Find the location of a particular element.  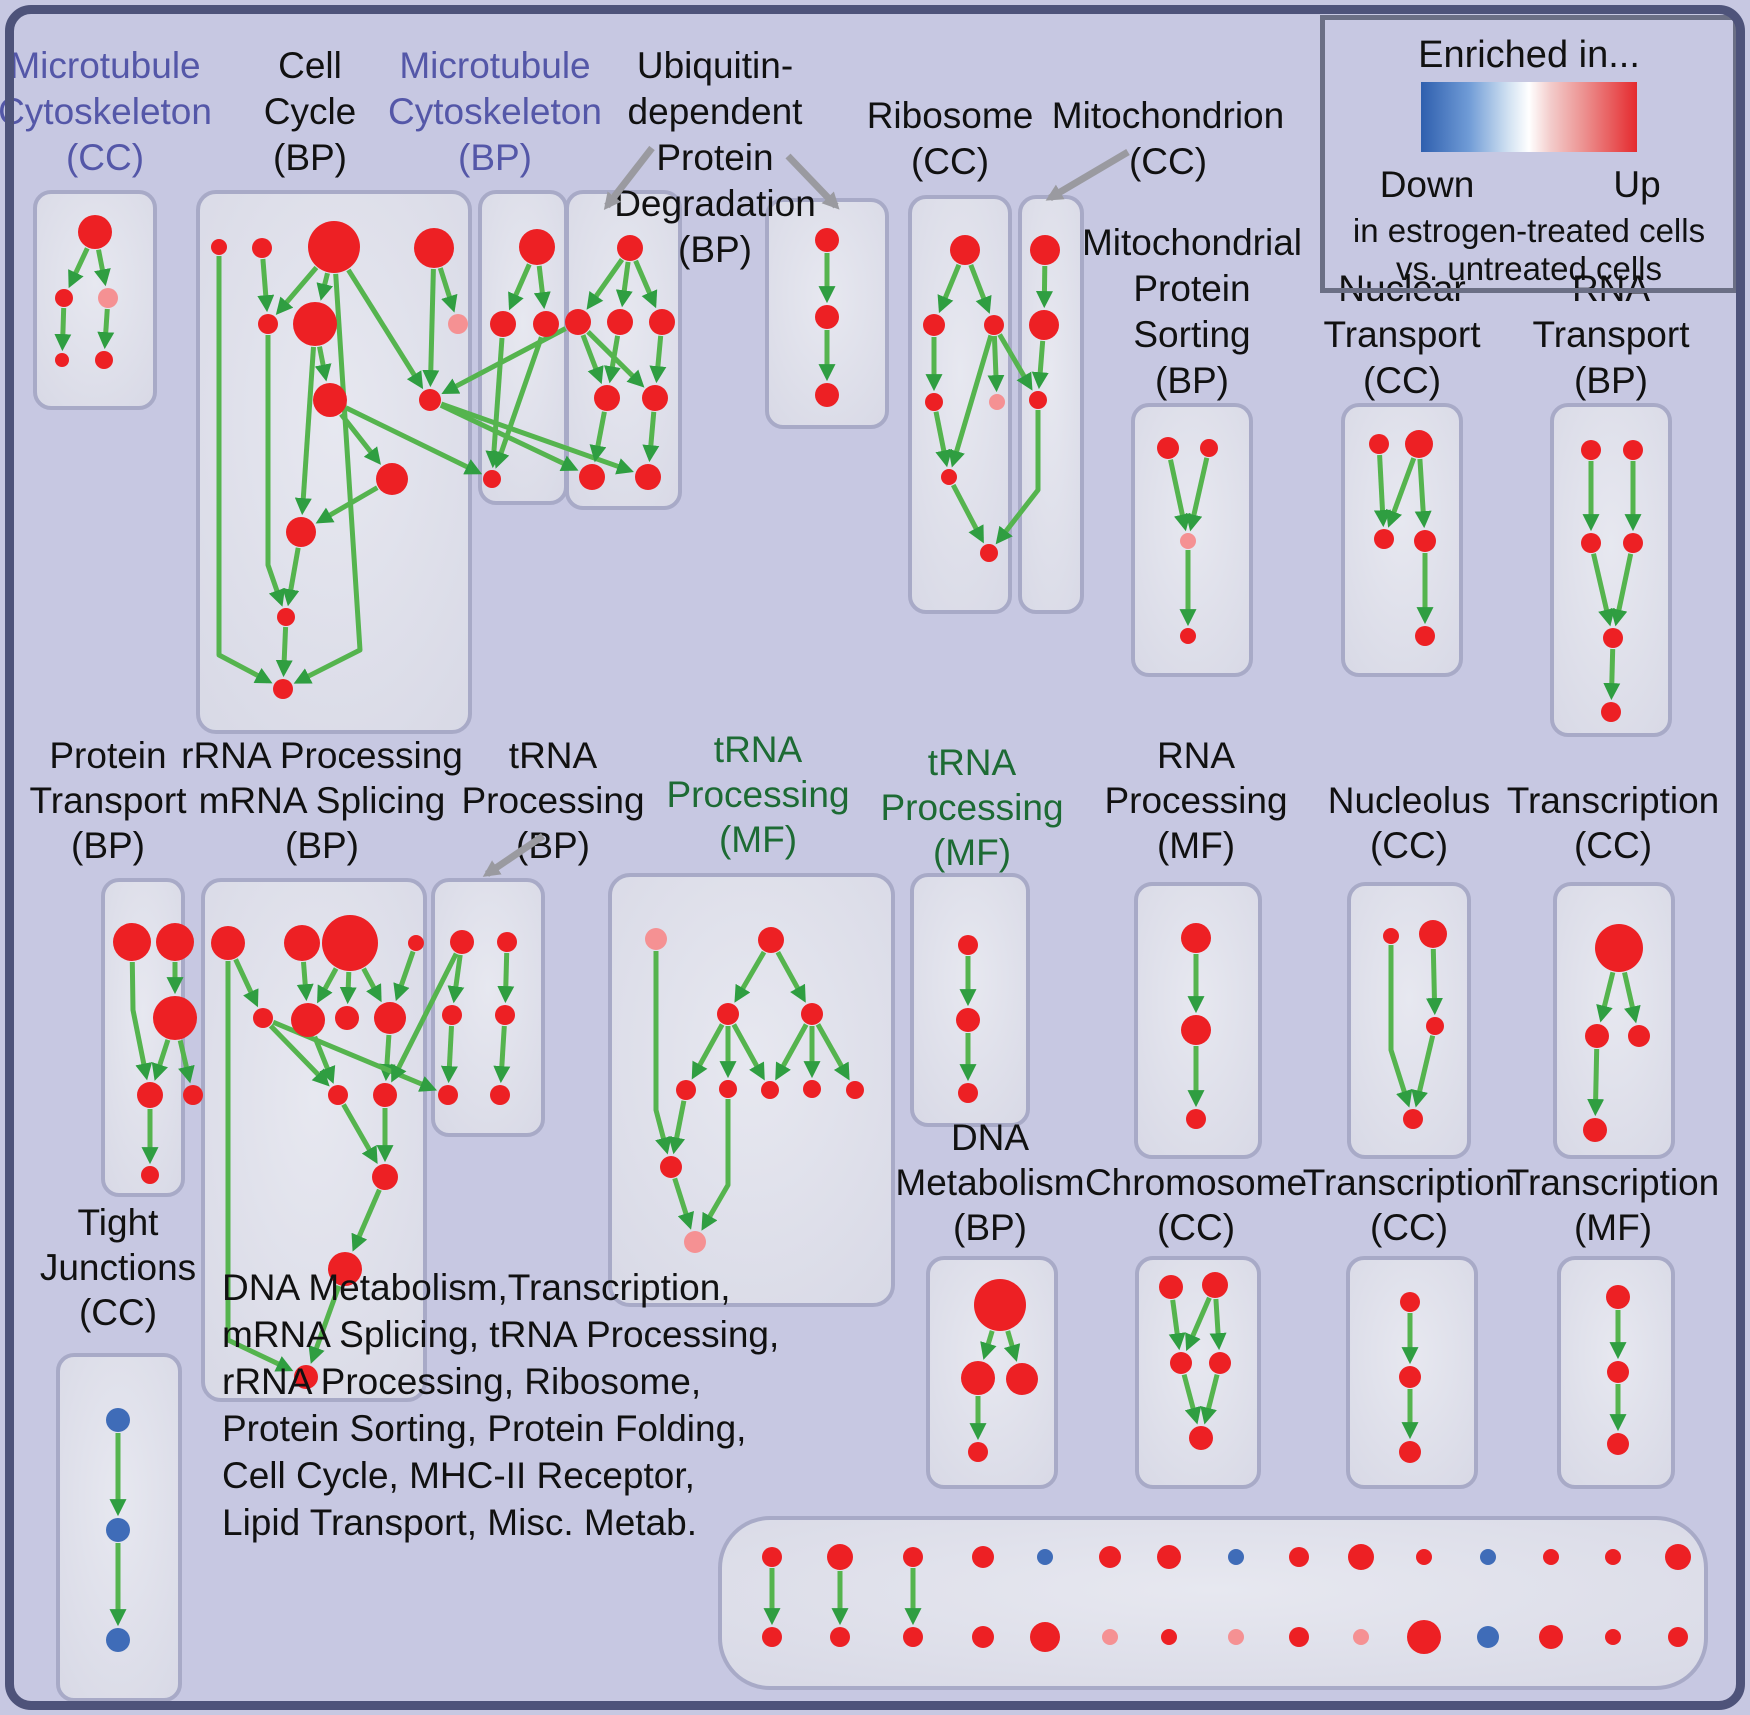

go-term-node-s3b is located at coordinates (913, 1637).